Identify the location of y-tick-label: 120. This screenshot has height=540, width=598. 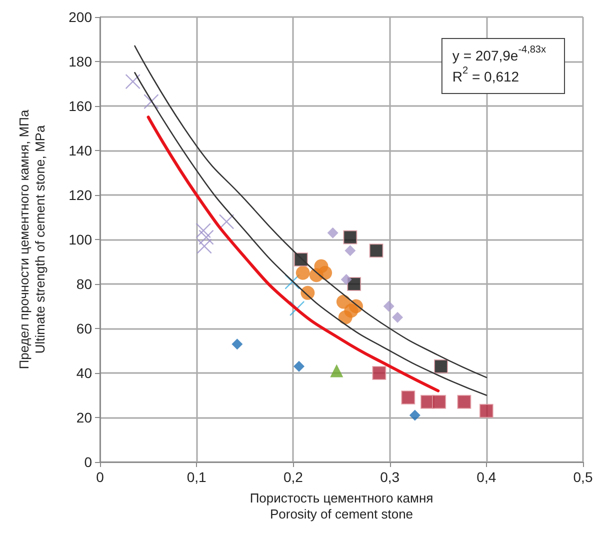
(80, 195).